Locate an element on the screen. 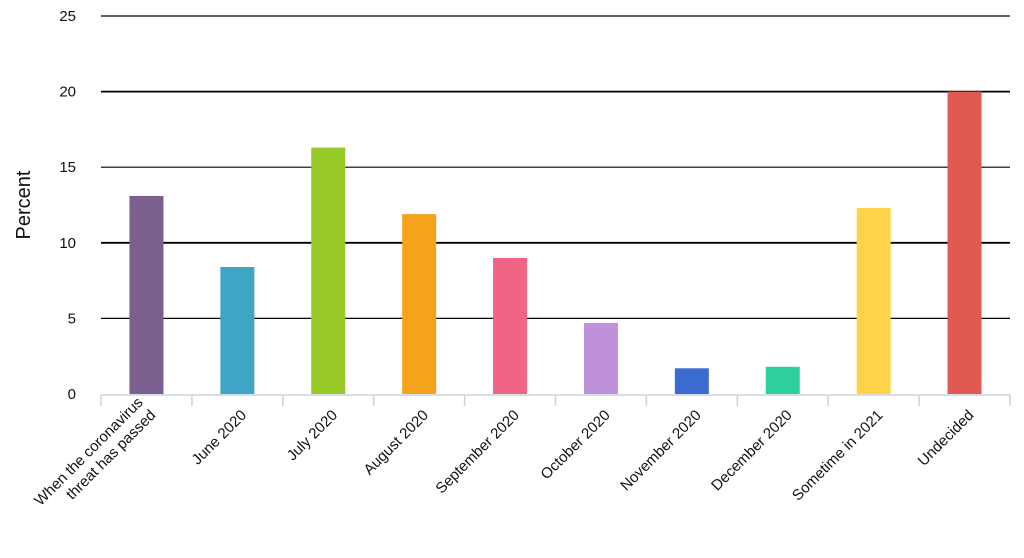 This screenshot has width=1024, height=558. x-category-label: August 2020 is located at coordinates (396, 443).